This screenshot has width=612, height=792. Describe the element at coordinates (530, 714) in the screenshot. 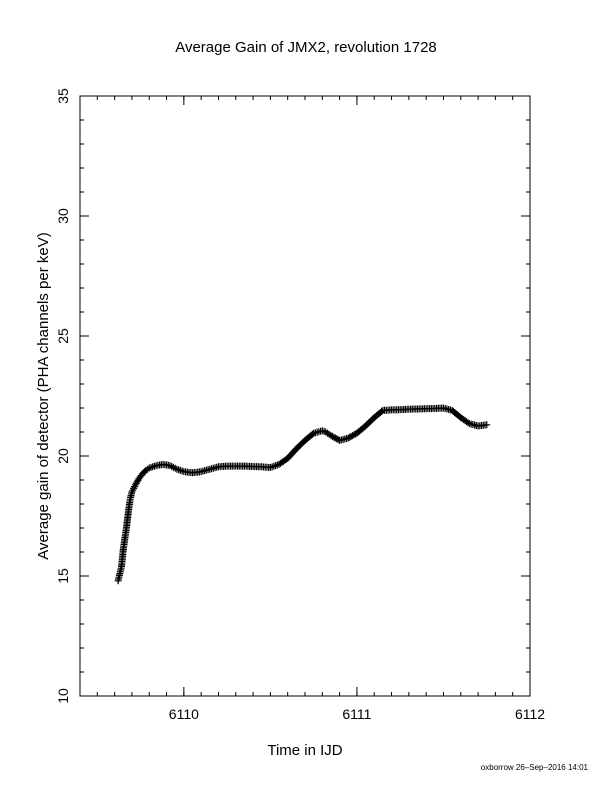

I see `x-tick-label: 6112` at that location.